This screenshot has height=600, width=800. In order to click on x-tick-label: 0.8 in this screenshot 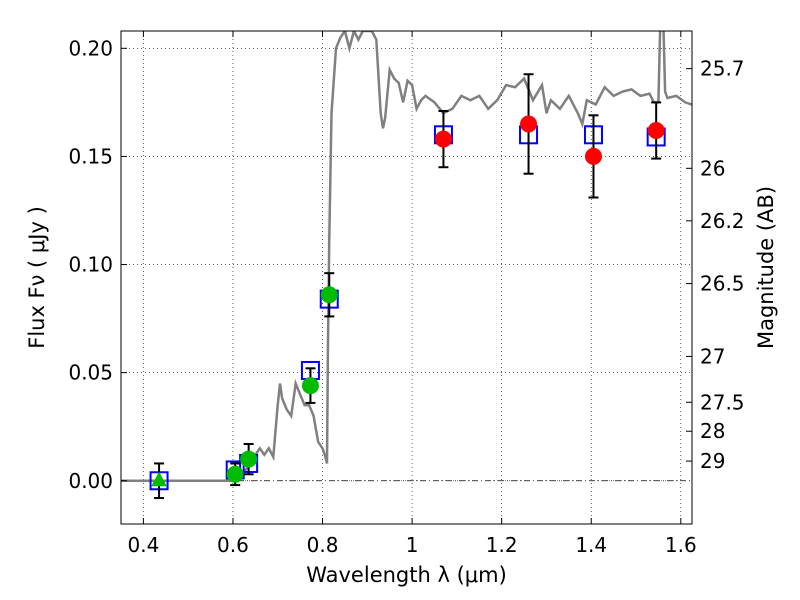, I will do `click(323, 545)`.